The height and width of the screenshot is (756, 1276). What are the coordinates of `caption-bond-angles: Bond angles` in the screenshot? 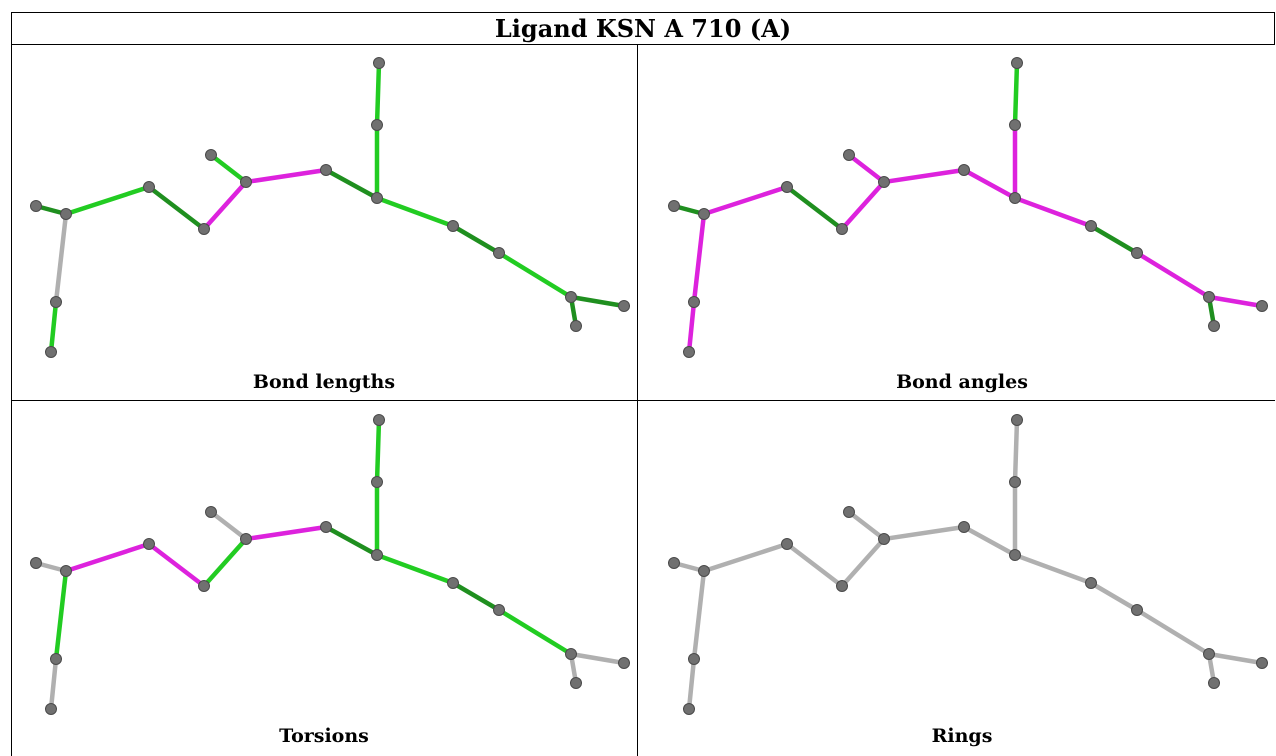 It's located at (962, 382).